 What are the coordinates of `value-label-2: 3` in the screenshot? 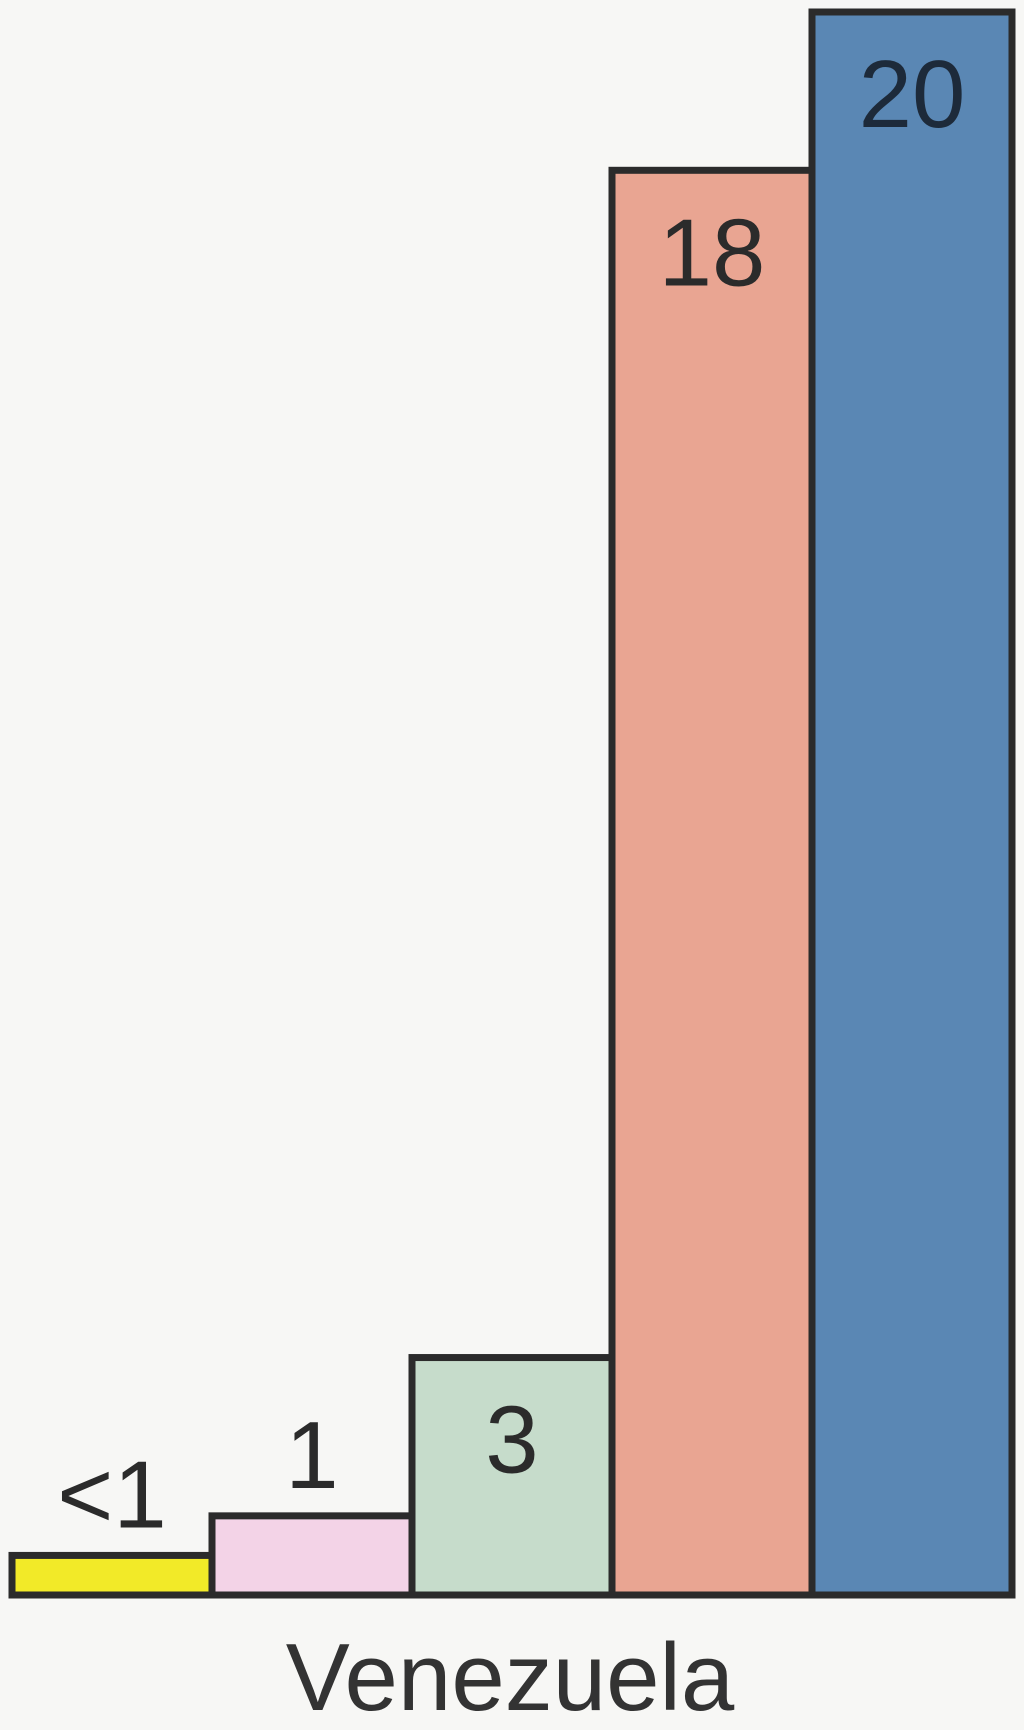 It's located at (511, 1440).